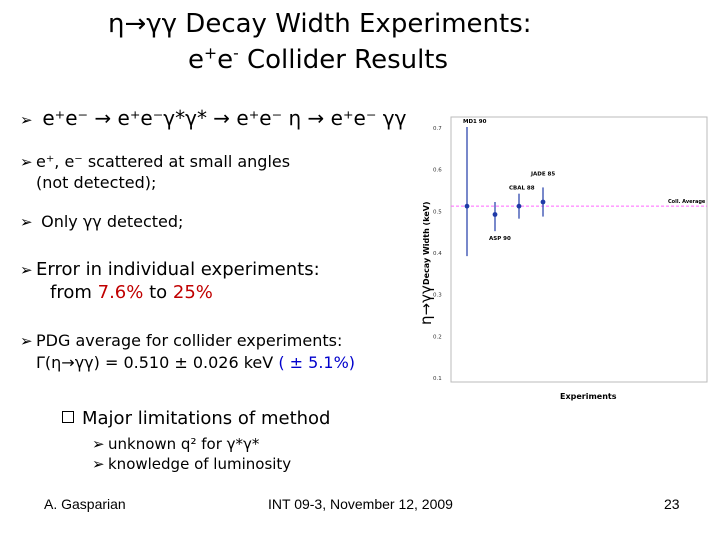  I want to click on chart-ylabel: η→γγ Decay Width (keV), so click(426, 263).